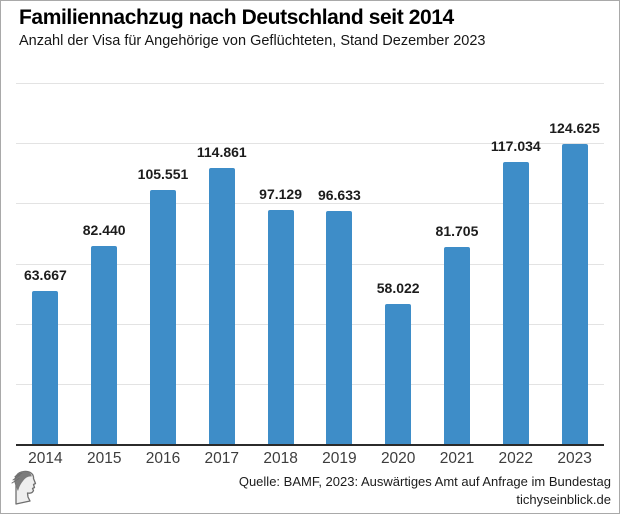 This screenshot has width=620, height=514. What do you see at coordinates (163, 173) in the screenshot?
I see `value-label-2016: 105.551` at bounding box center [163, 173].